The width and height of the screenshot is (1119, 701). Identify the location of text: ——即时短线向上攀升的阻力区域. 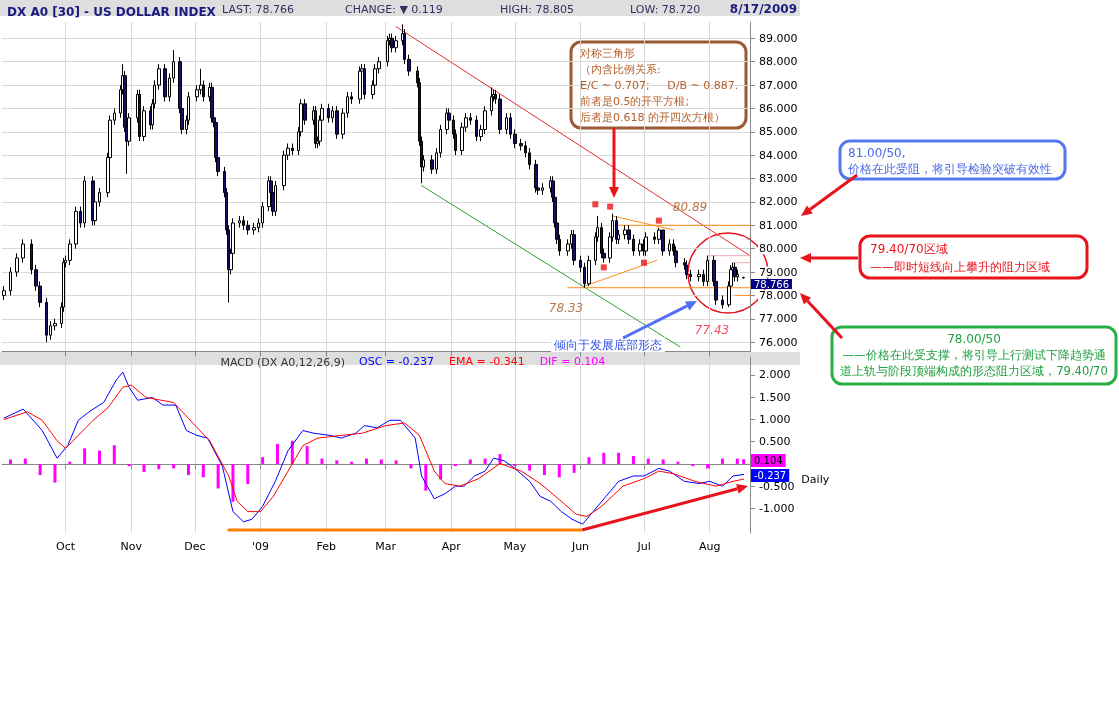
(960, 266).